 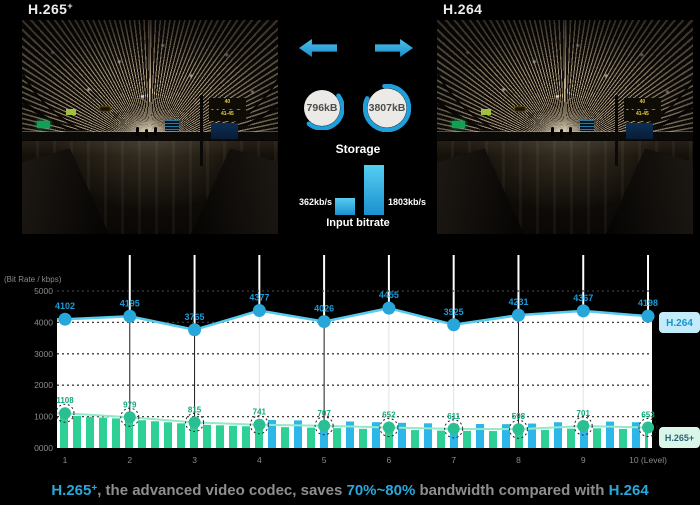 I want to click on x-tick-label: 2, so click(x=129, y=460).